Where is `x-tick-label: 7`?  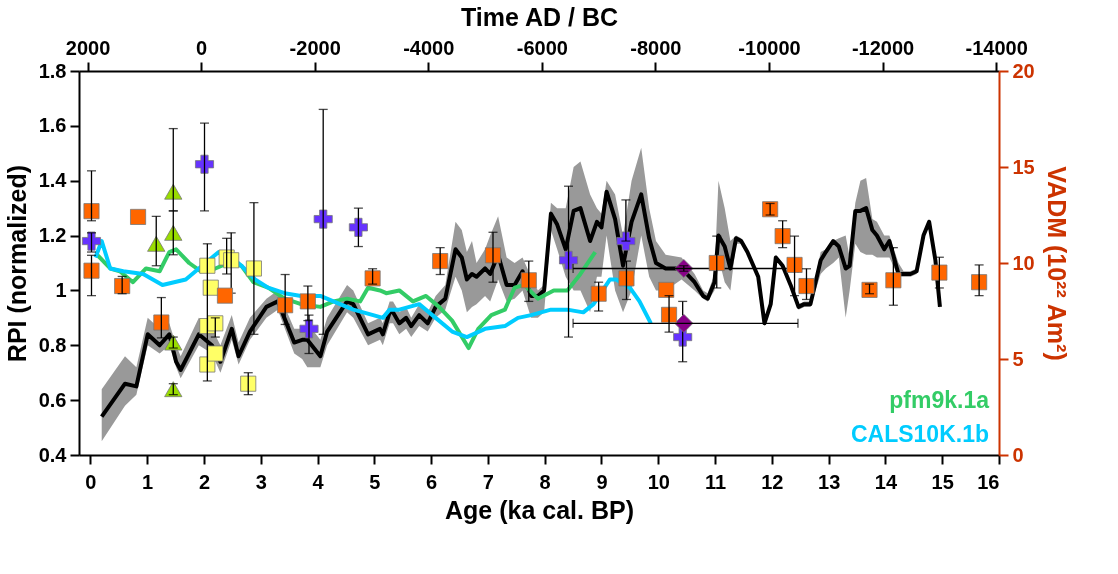 x-tick-label: 7 is located at coordinates (488, 481).